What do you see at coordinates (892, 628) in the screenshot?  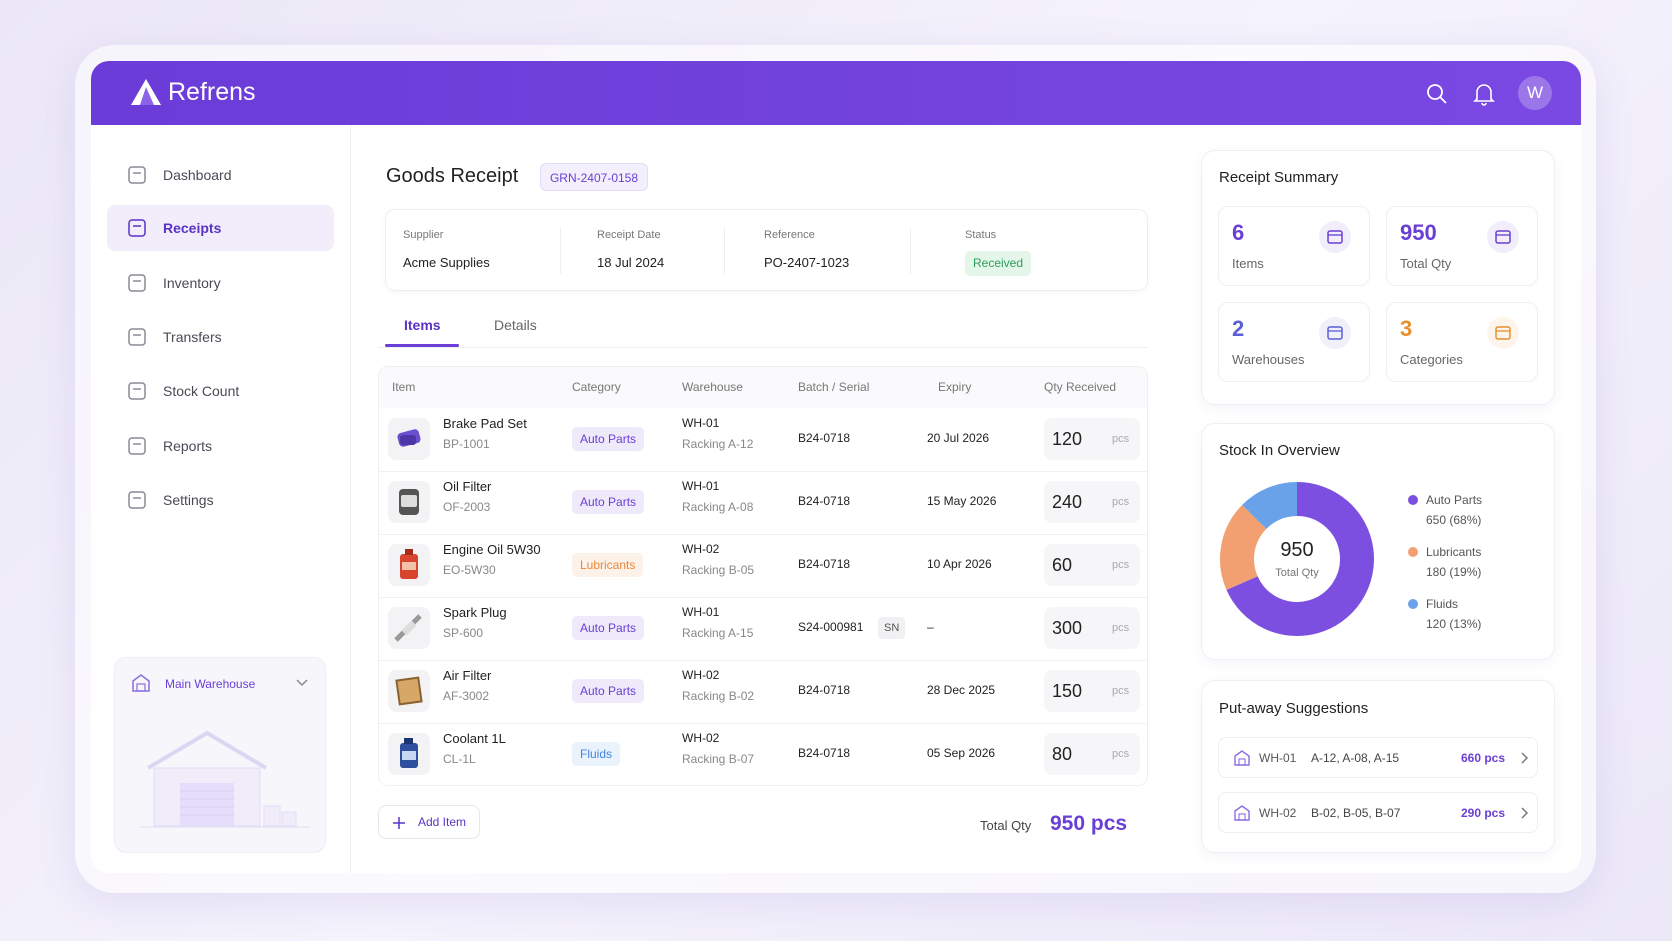 I see `serial-tag: SN` at bounding box center [892, 628].